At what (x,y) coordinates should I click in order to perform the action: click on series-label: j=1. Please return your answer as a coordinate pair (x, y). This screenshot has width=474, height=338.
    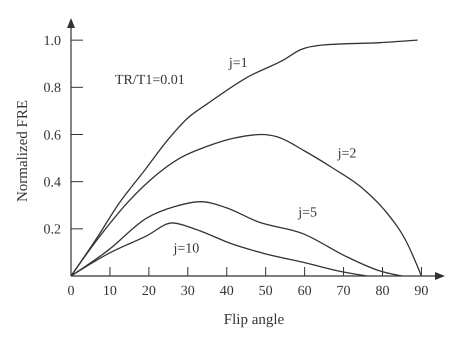
    Looking at the image, I should click on (238, 63).